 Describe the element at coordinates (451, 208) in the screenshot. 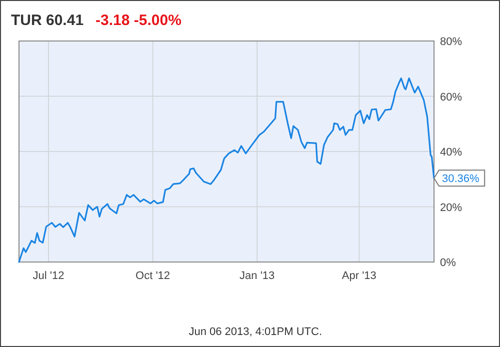

I see `y-tick-label: 20%` at that location.